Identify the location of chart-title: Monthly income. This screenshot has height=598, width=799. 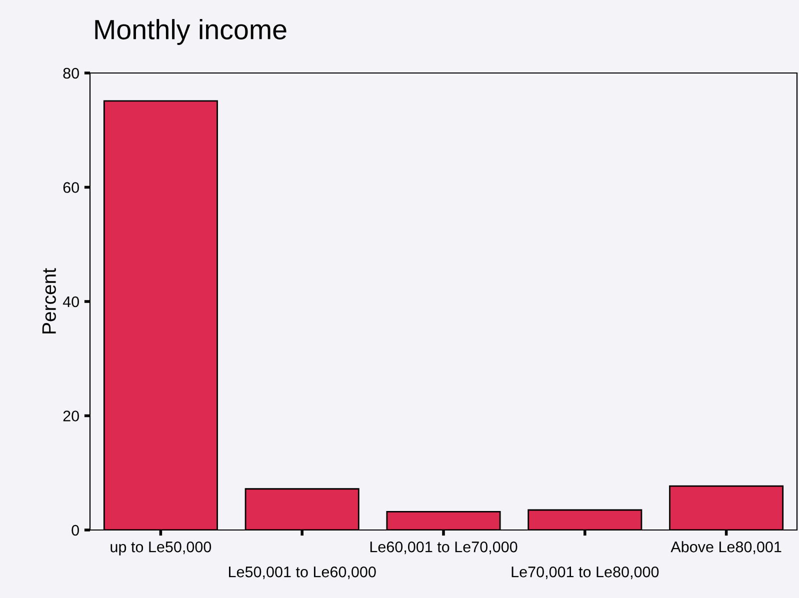
(190, 32).